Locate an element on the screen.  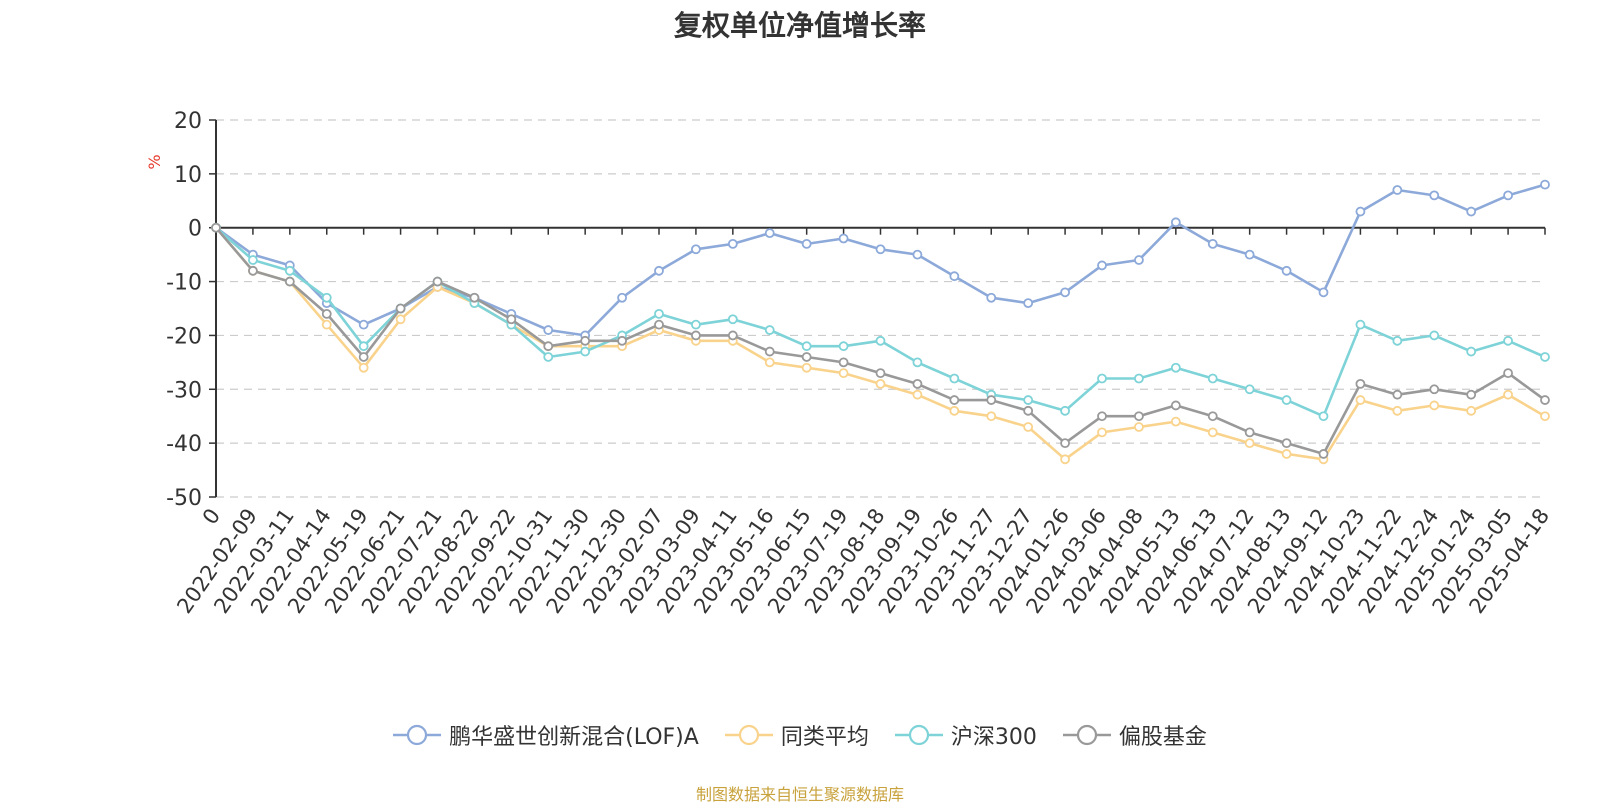
chart-title: 复权单位净值增长率 is located at coordinates (799, 25).